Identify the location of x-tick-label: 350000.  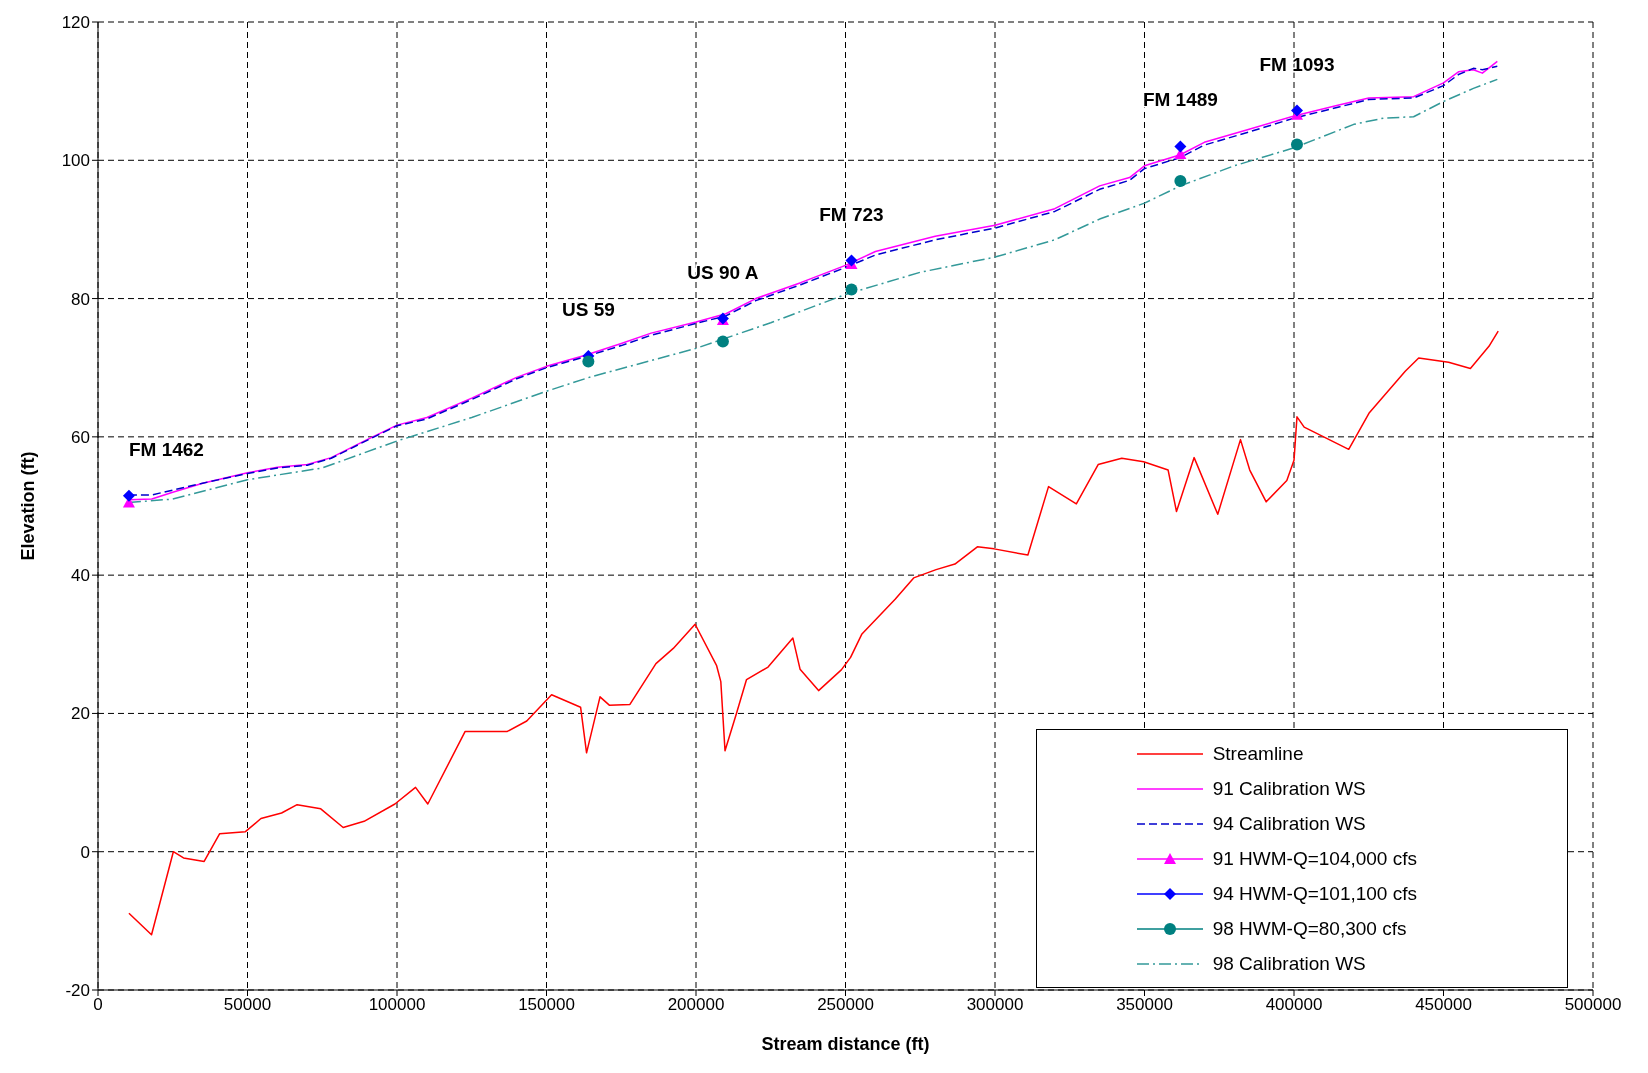
(1144, 1005).